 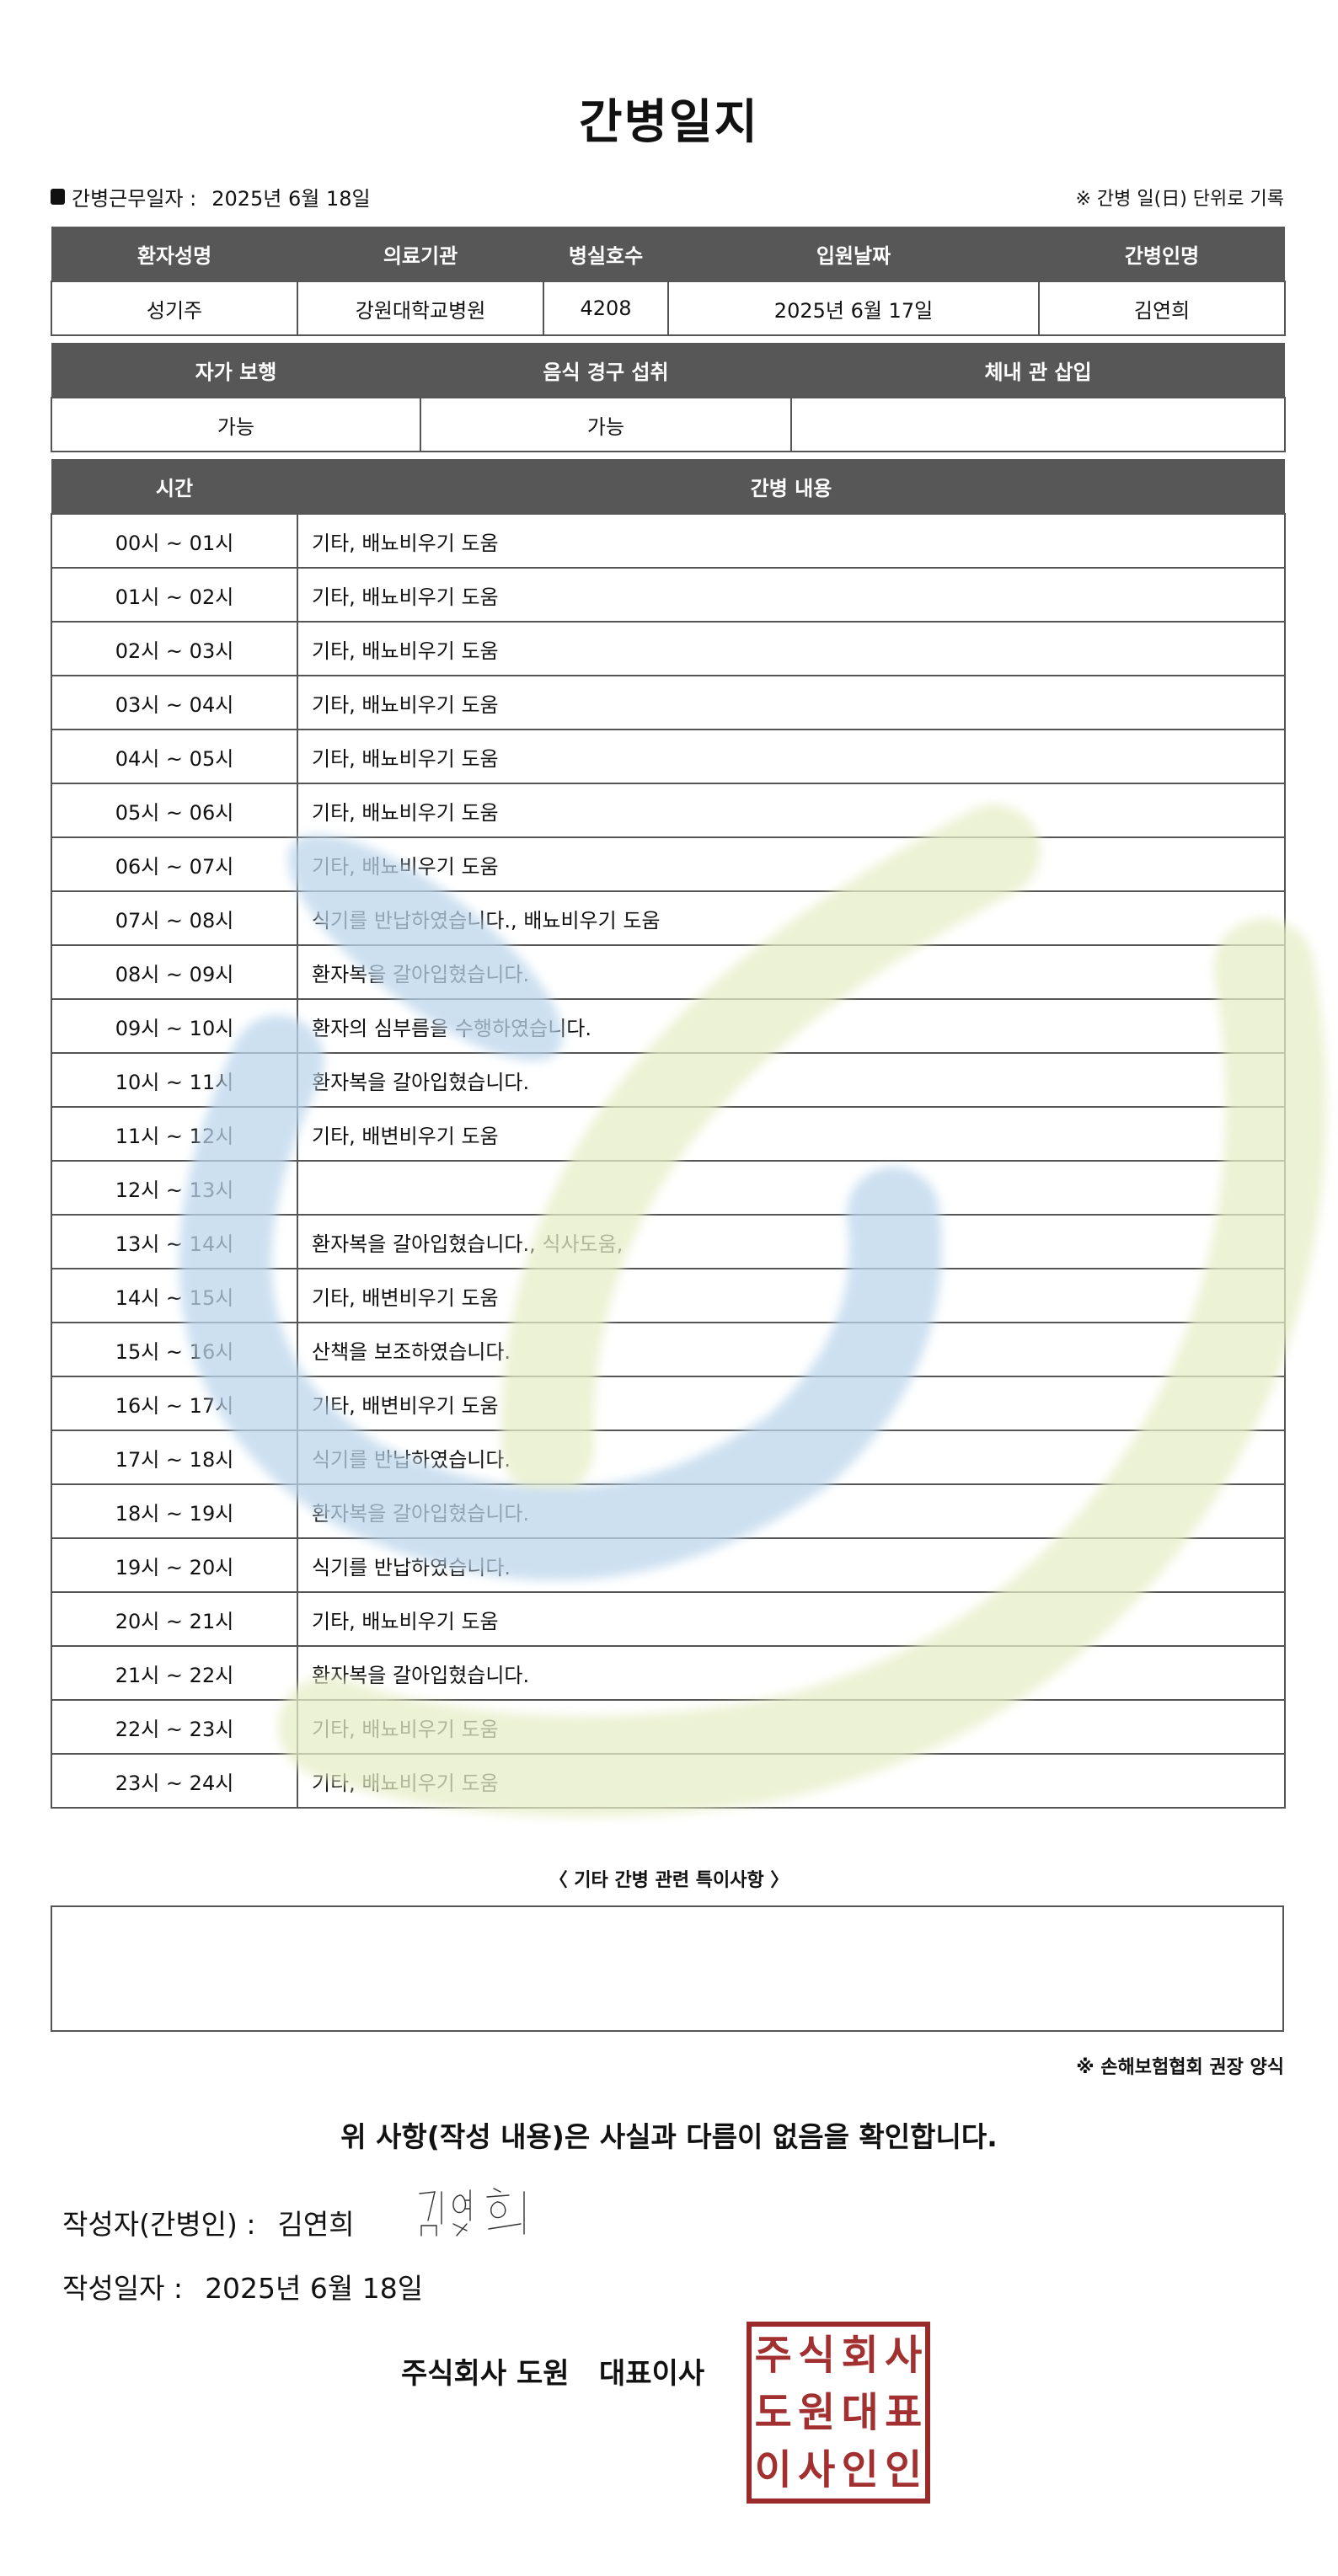 I want to click on log-time: 02시 ~ 03시, so click(x=174, y=648).